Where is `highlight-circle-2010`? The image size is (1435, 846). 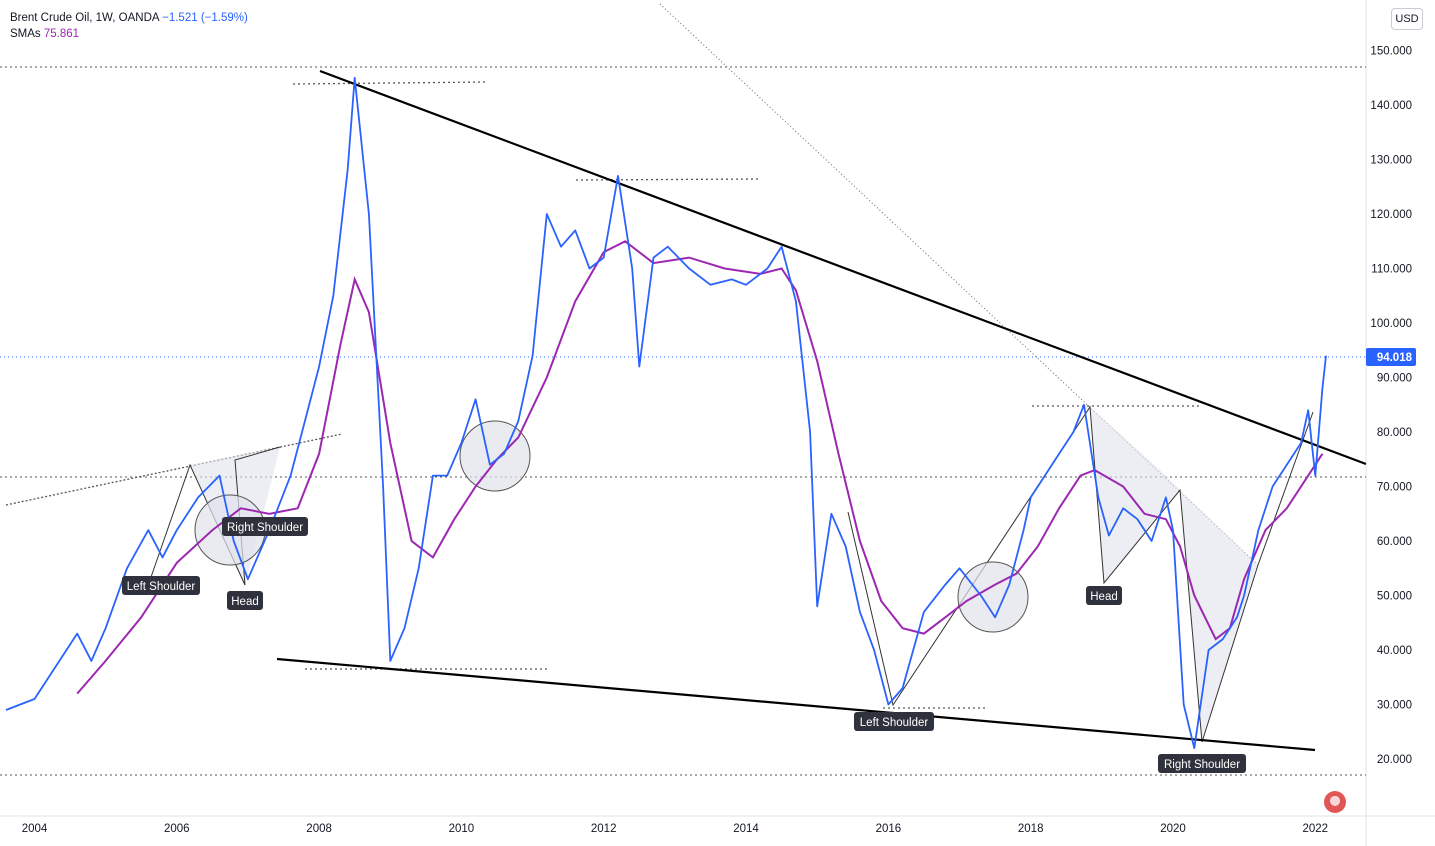 highlight-circle-2010 is located at coordinates (495, 456).